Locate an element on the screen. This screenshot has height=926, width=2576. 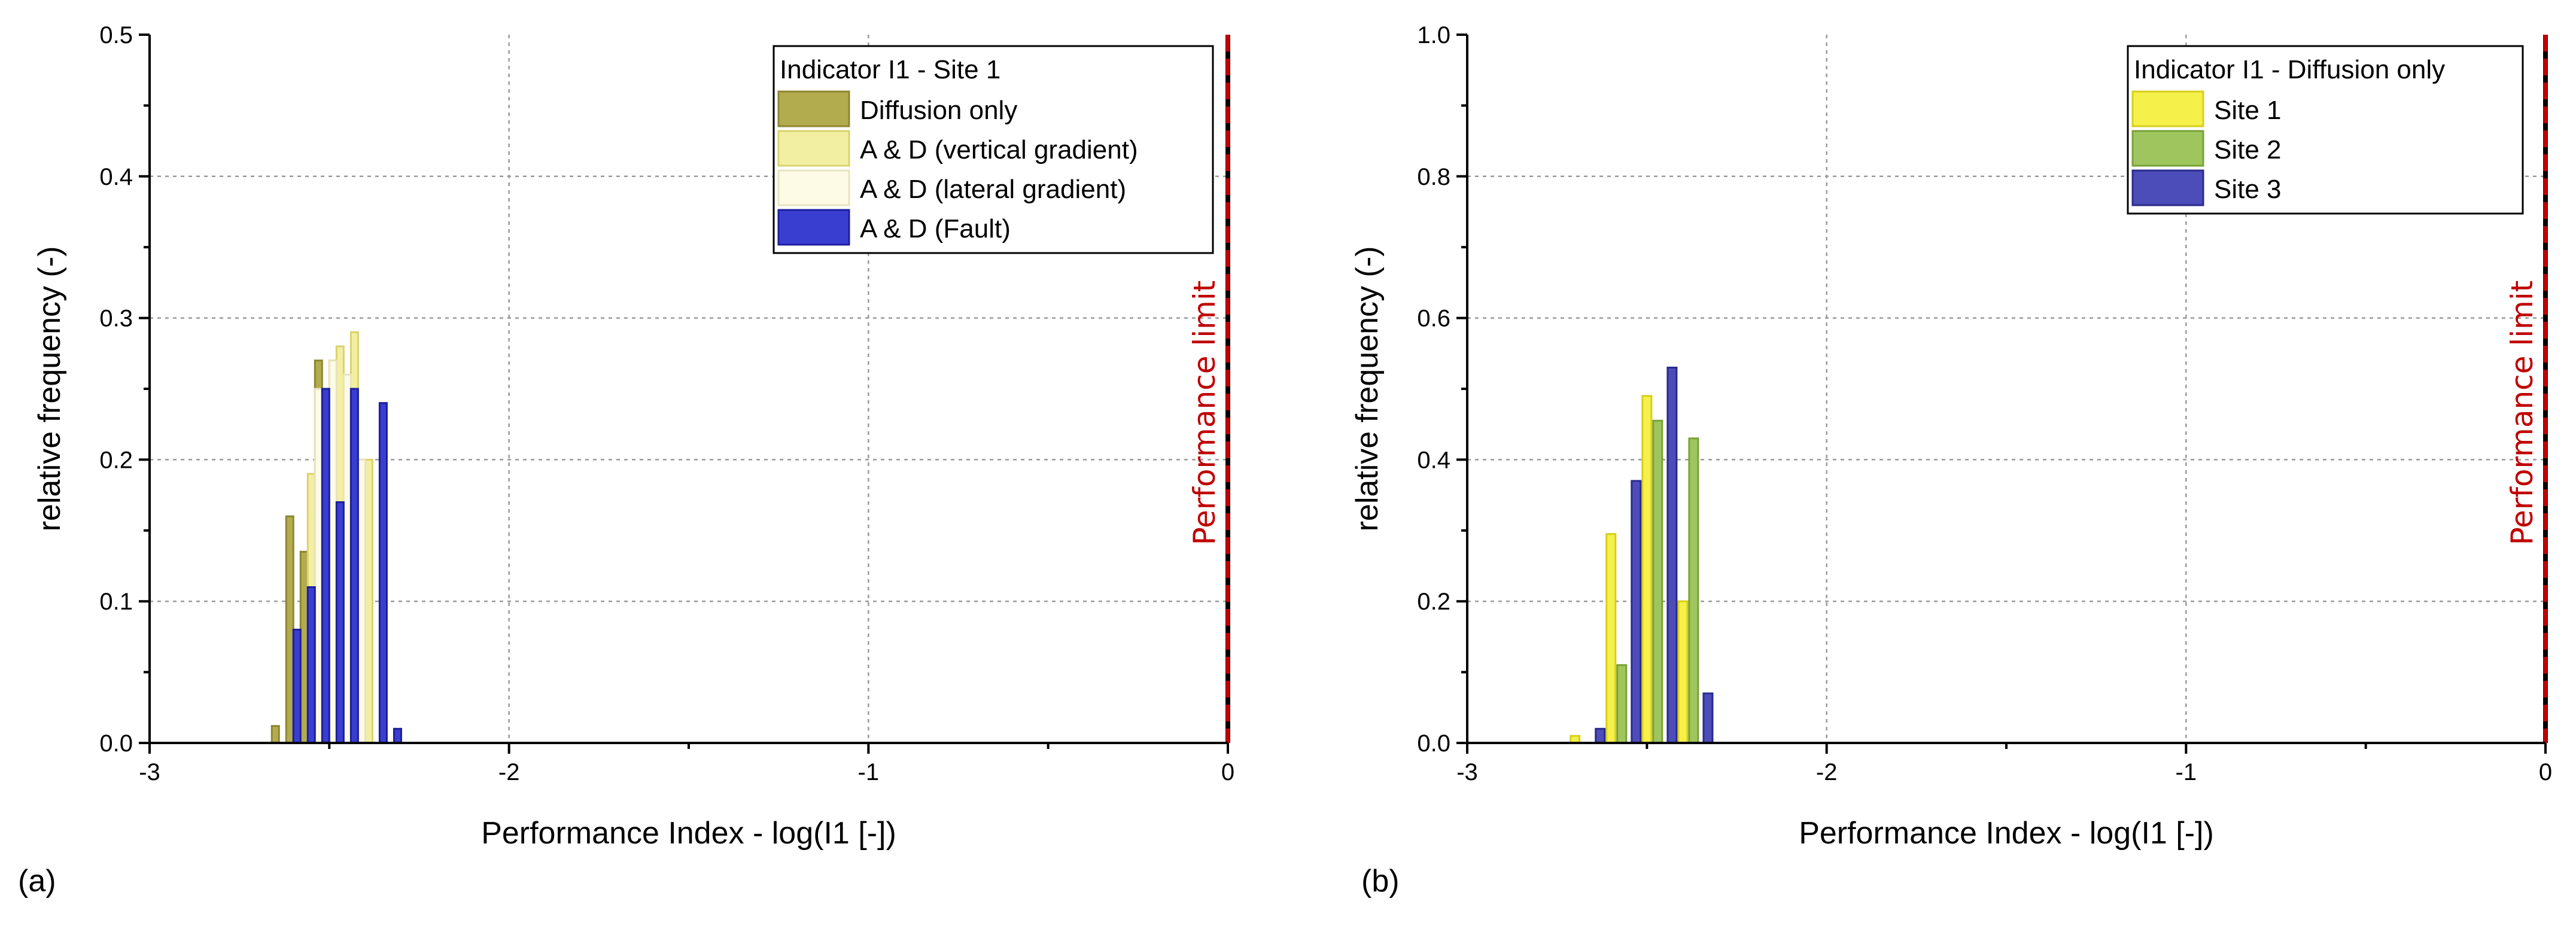
y-tick-label: 0.8 is located at coordinates (1434, 177).